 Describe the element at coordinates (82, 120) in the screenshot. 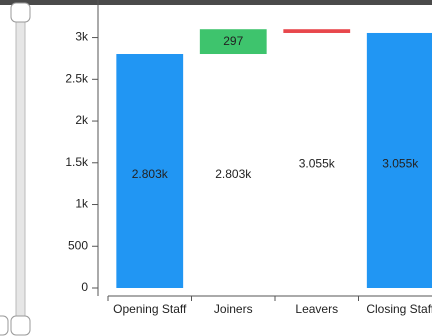

I see `y-tick-label: 2k` at that location.